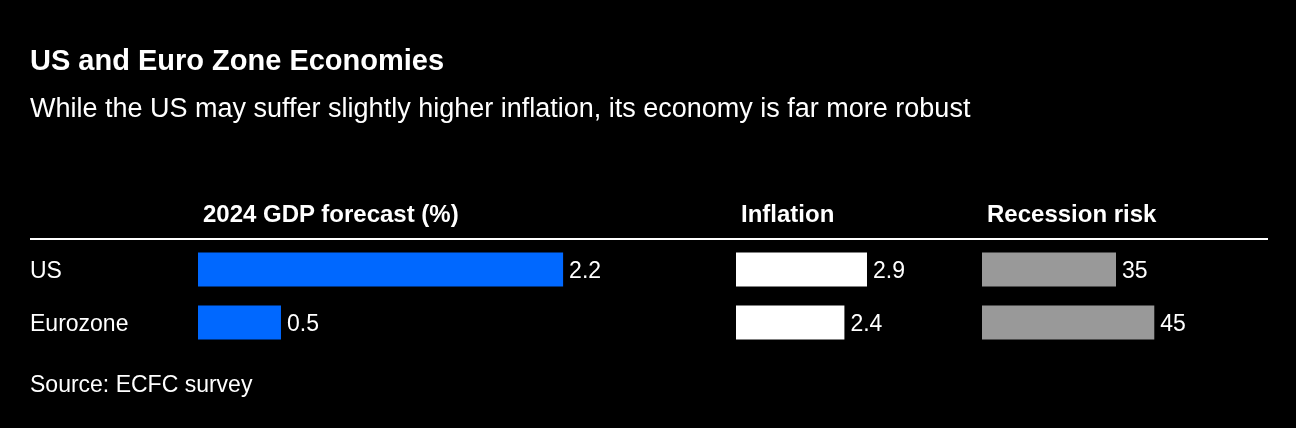 This screenshot has width=1296, height=428. What do you see at coordinates (788, 213) in the screenshot?
I see `chart-title: Inflation` at bounding box center [788, 213].